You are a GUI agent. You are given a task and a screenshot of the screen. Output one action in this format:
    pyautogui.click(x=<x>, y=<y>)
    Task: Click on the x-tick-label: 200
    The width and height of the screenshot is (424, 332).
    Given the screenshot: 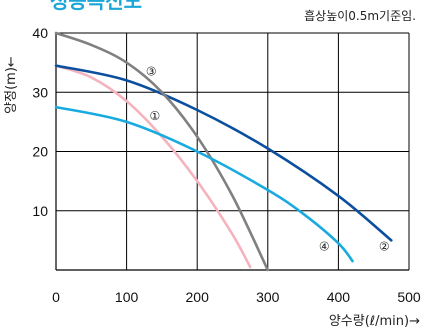 What is the action you would take?
    pyautogui.click(x=198, y=297)
    